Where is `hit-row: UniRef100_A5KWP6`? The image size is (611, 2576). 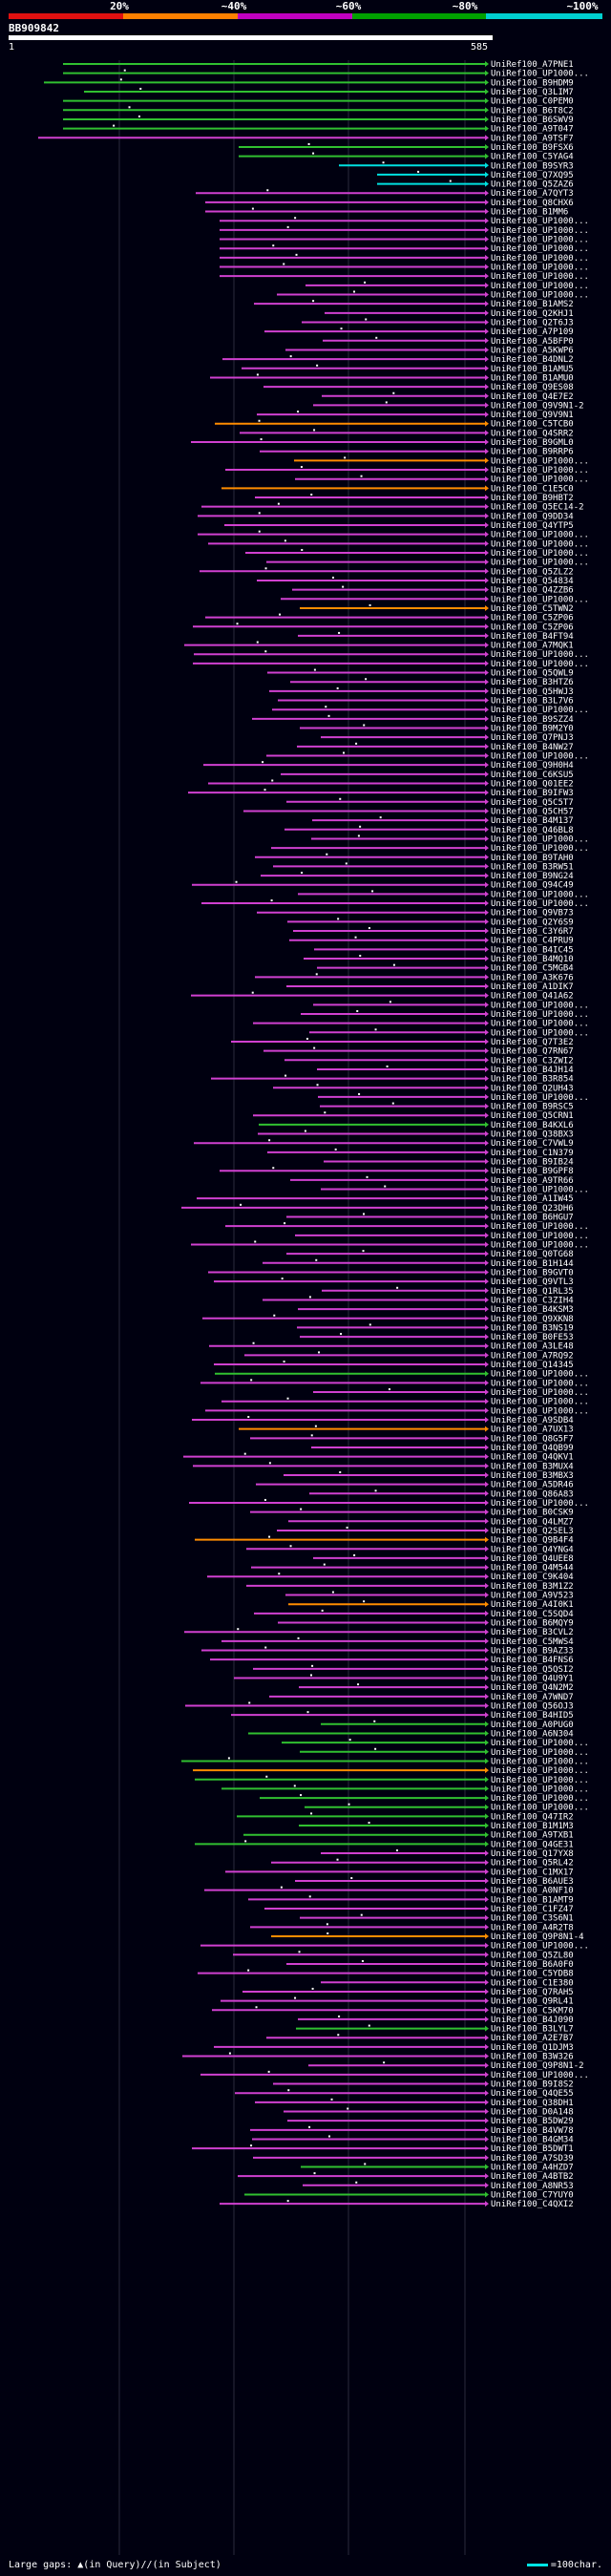
hit-row: UniRef100_A5KWP6 is located at coordinates (430, 350).